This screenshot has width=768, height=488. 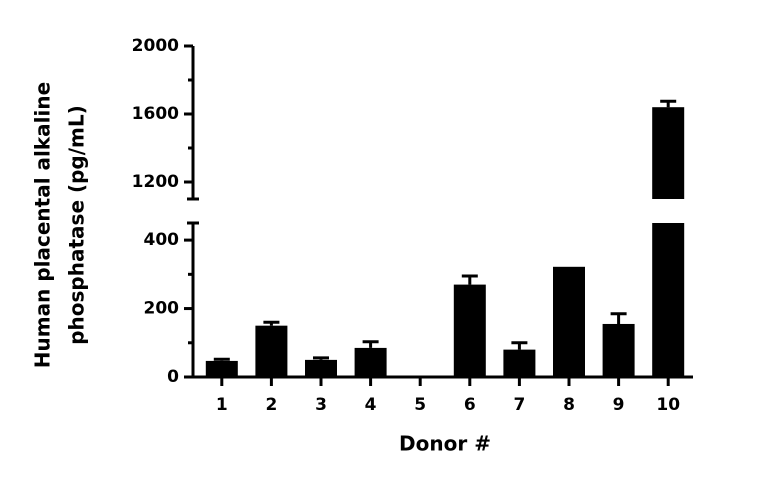 I want to click on y-tick-label: 2000, so click(x=155, y=46).